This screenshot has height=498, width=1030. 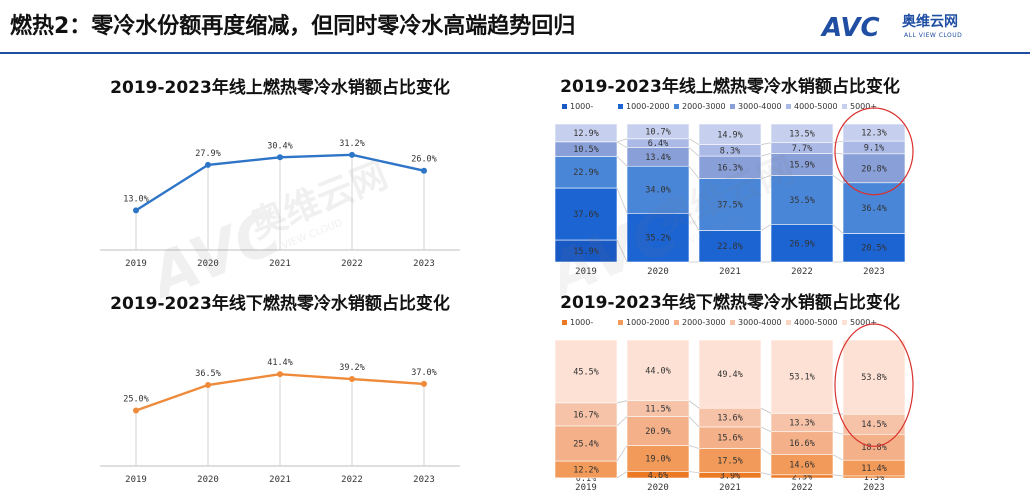 I want to click on bar-segment-label: 8.3%, so click(x=730, y=151).